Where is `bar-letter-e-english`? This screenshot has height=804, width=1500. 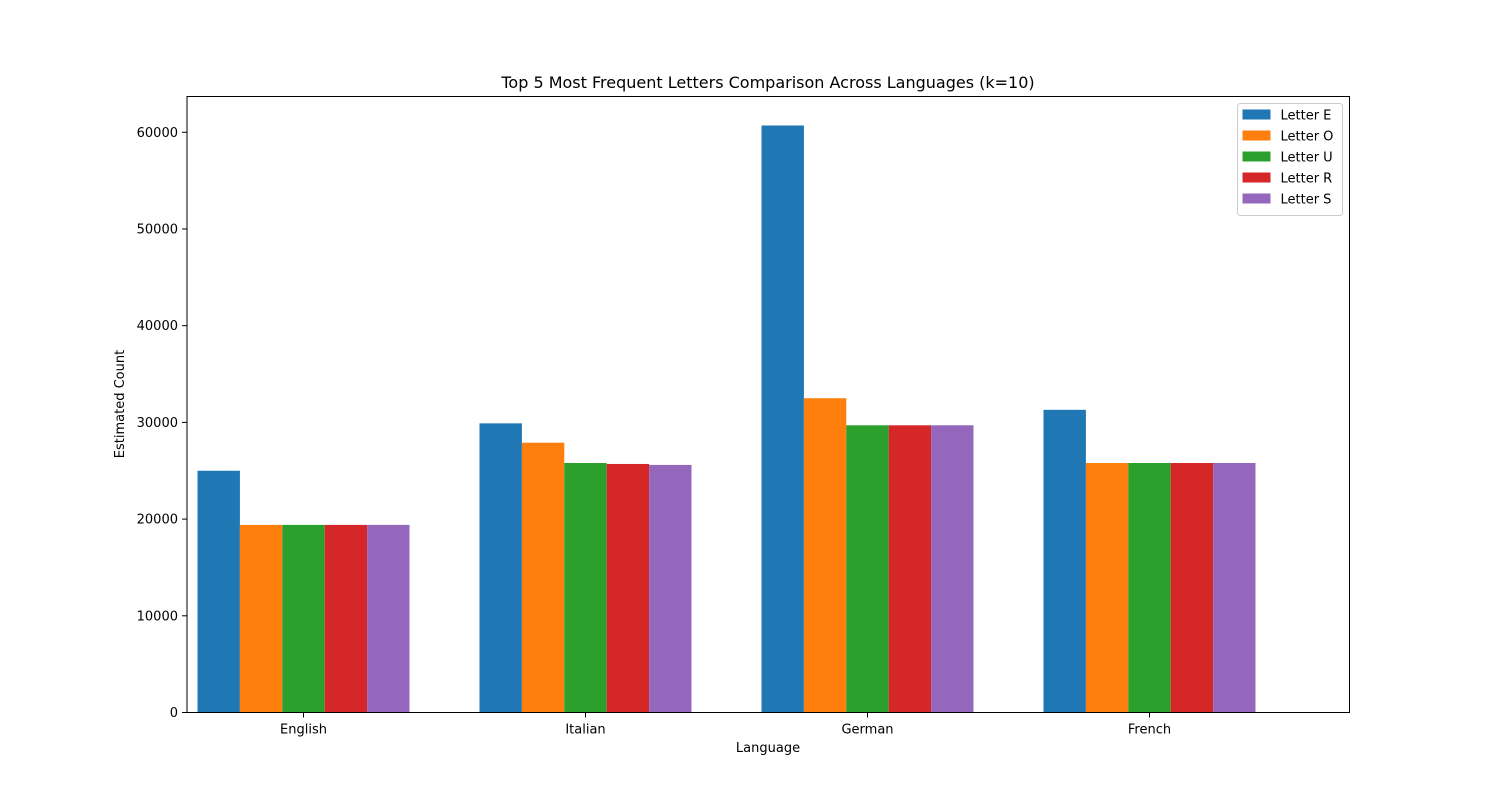 bar-letter-e-english is located at coordinates (218, 591).